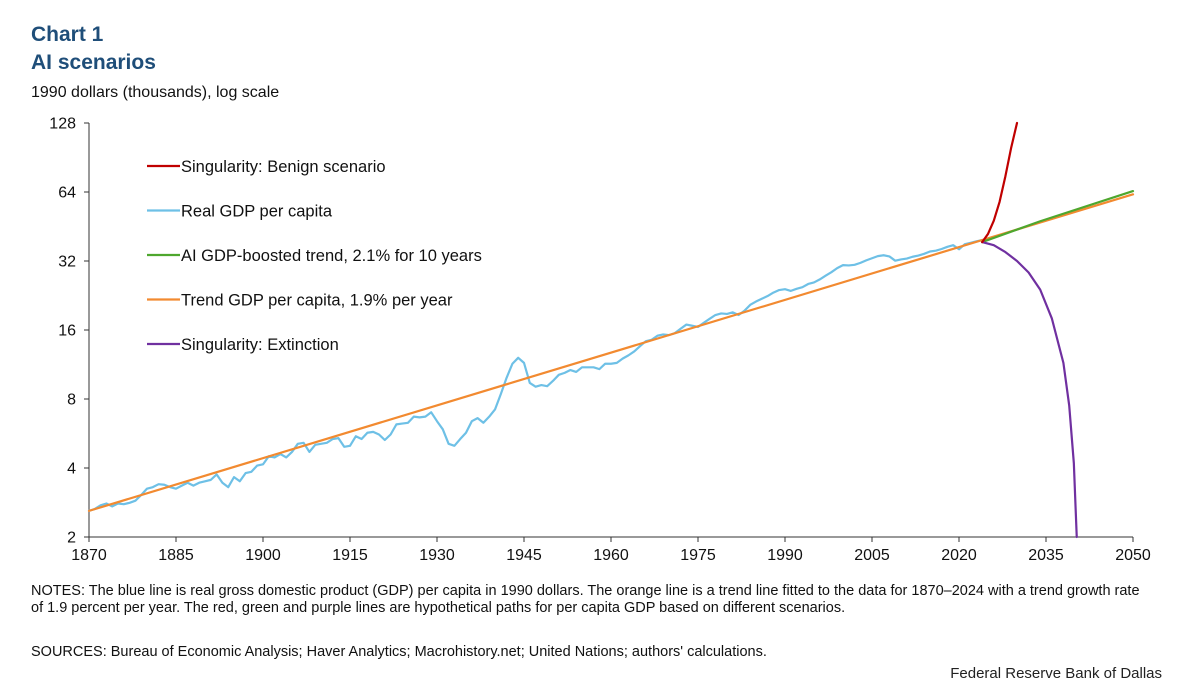 The height and width of the screenshot is (694, 1200). I want to click on x-tick-label: 1975, so click(698, 555).